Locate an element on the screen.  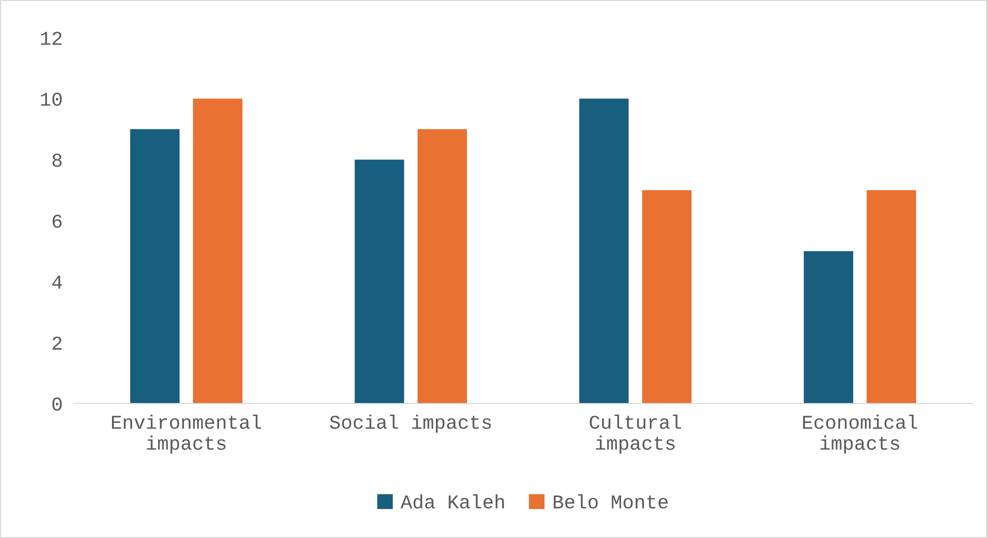
y-tick-label: 0 is located at coordinates (57, 404).